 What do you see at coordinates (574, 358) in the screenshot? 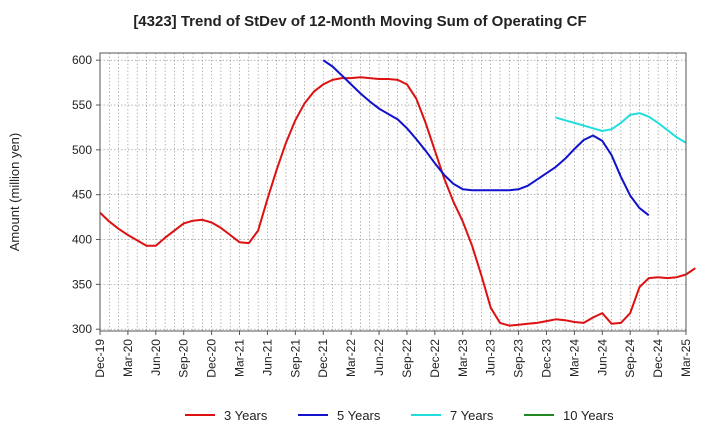
I see `x-tick-label: Mar-24` at bounding box center [574, 358].